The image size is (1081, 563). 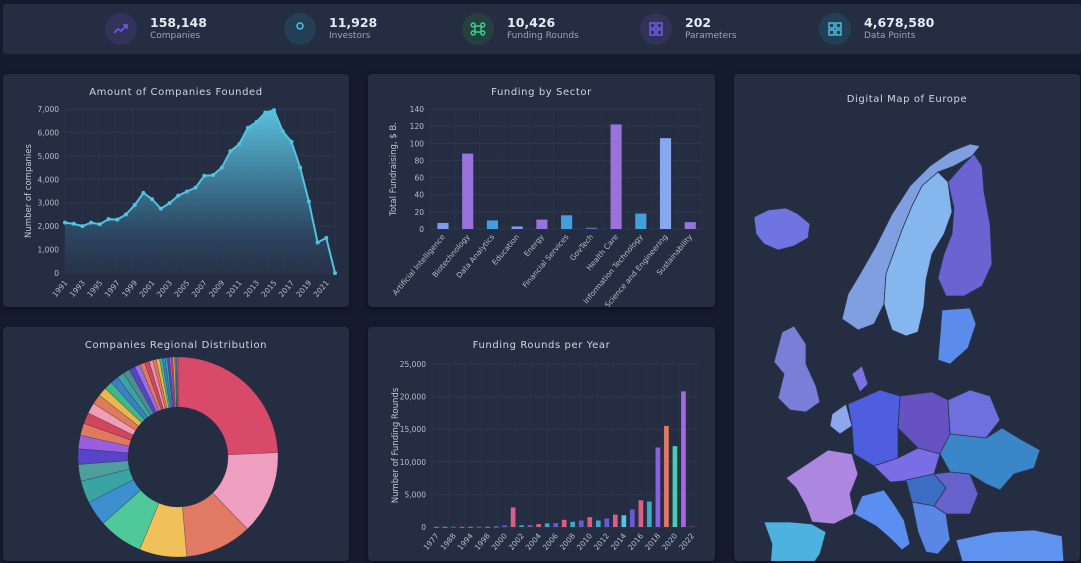 What do you see at coordinates (907, 465) in the screenshot?
I see `map-region-central-europe` at bounding box center [907, 465].